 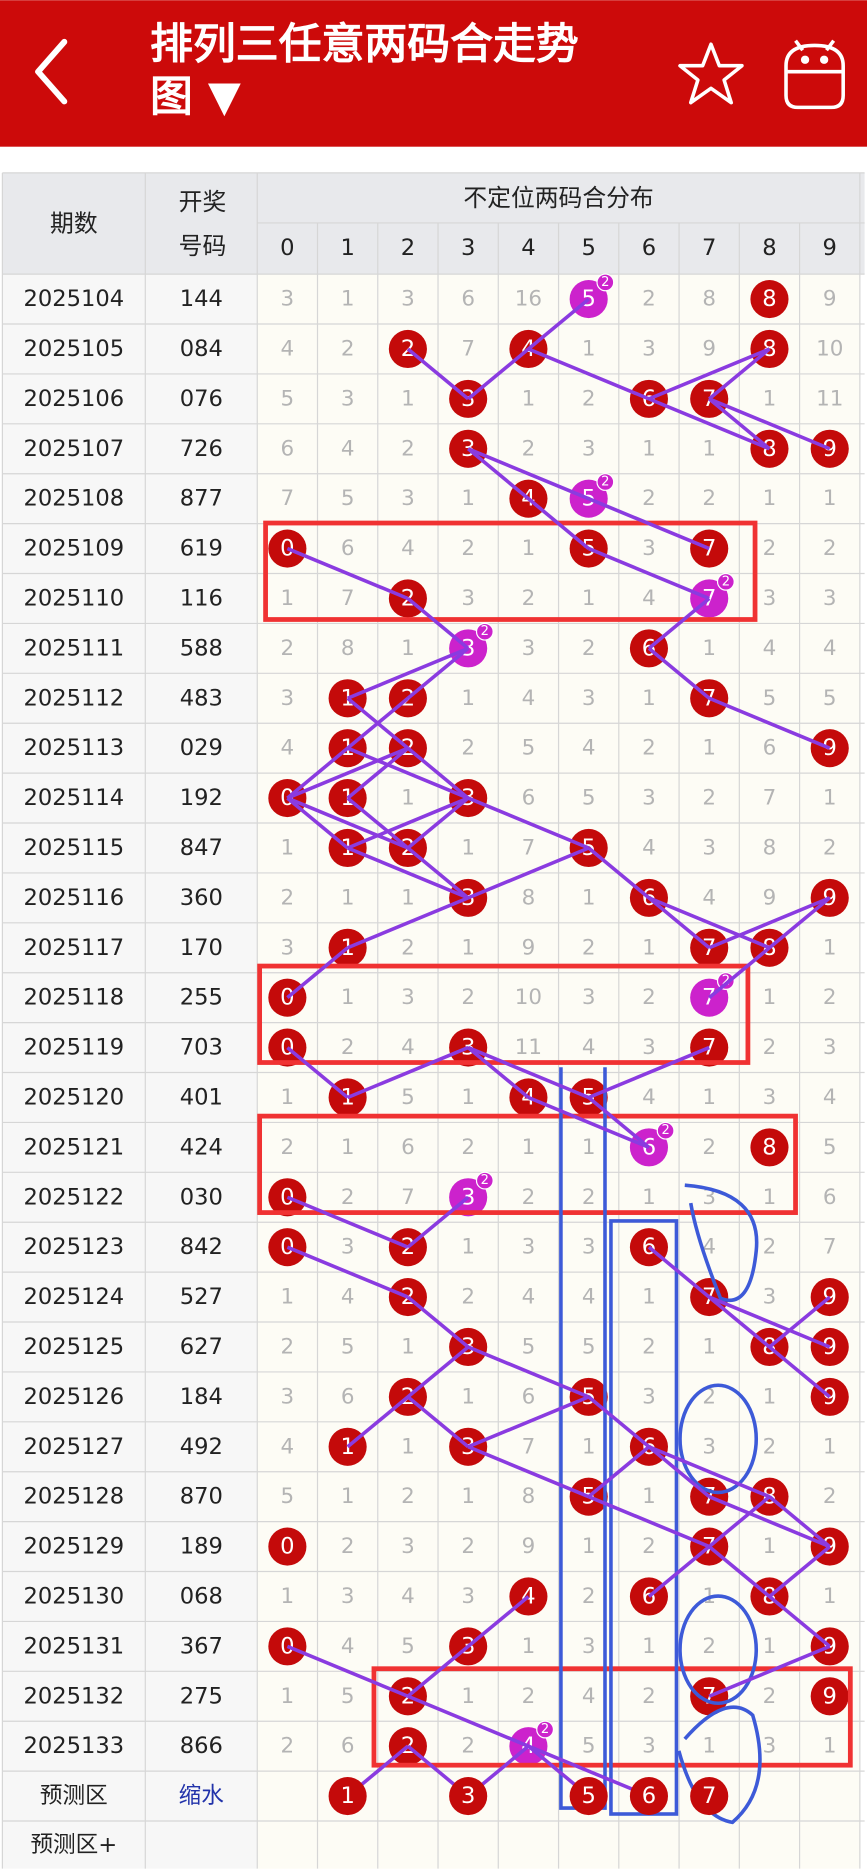 What do you see at coordinates (201, 1097) in the screenshot?
I see `draw-number: 401` at bounding box center [201, 1097].